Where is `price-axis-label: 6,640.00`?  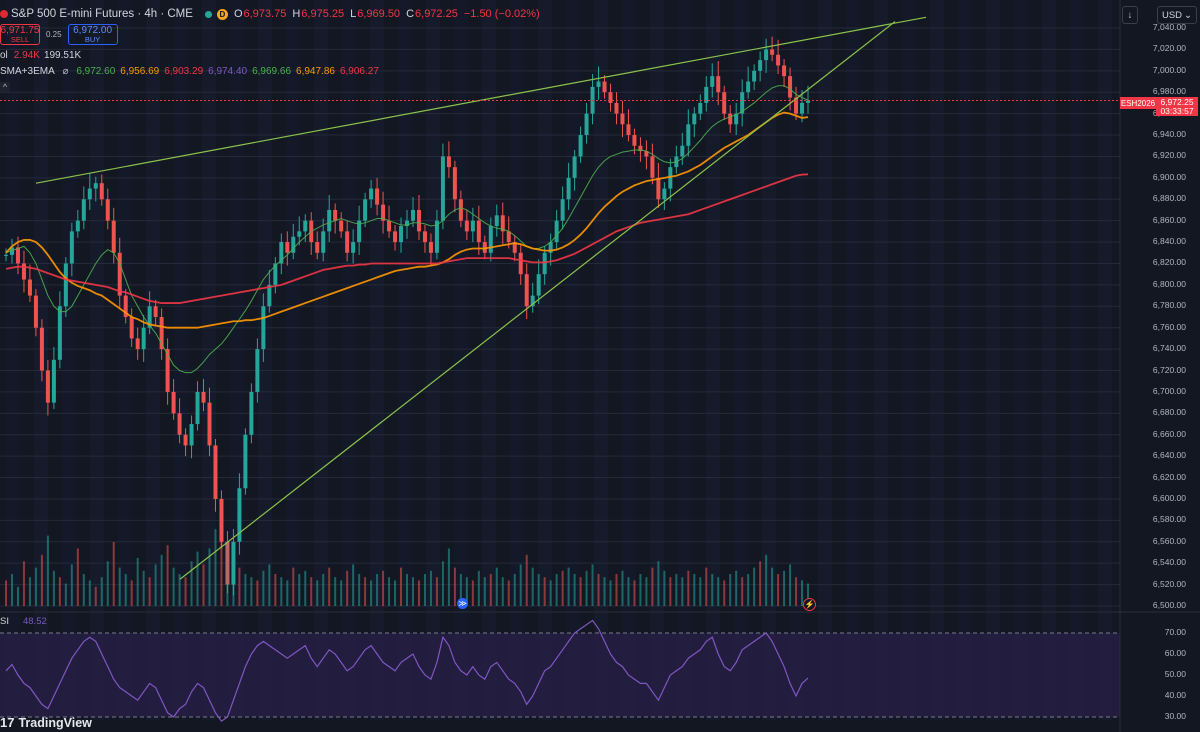 price-axis-label: 6,640.00 is located at coordinates (1169, 455).